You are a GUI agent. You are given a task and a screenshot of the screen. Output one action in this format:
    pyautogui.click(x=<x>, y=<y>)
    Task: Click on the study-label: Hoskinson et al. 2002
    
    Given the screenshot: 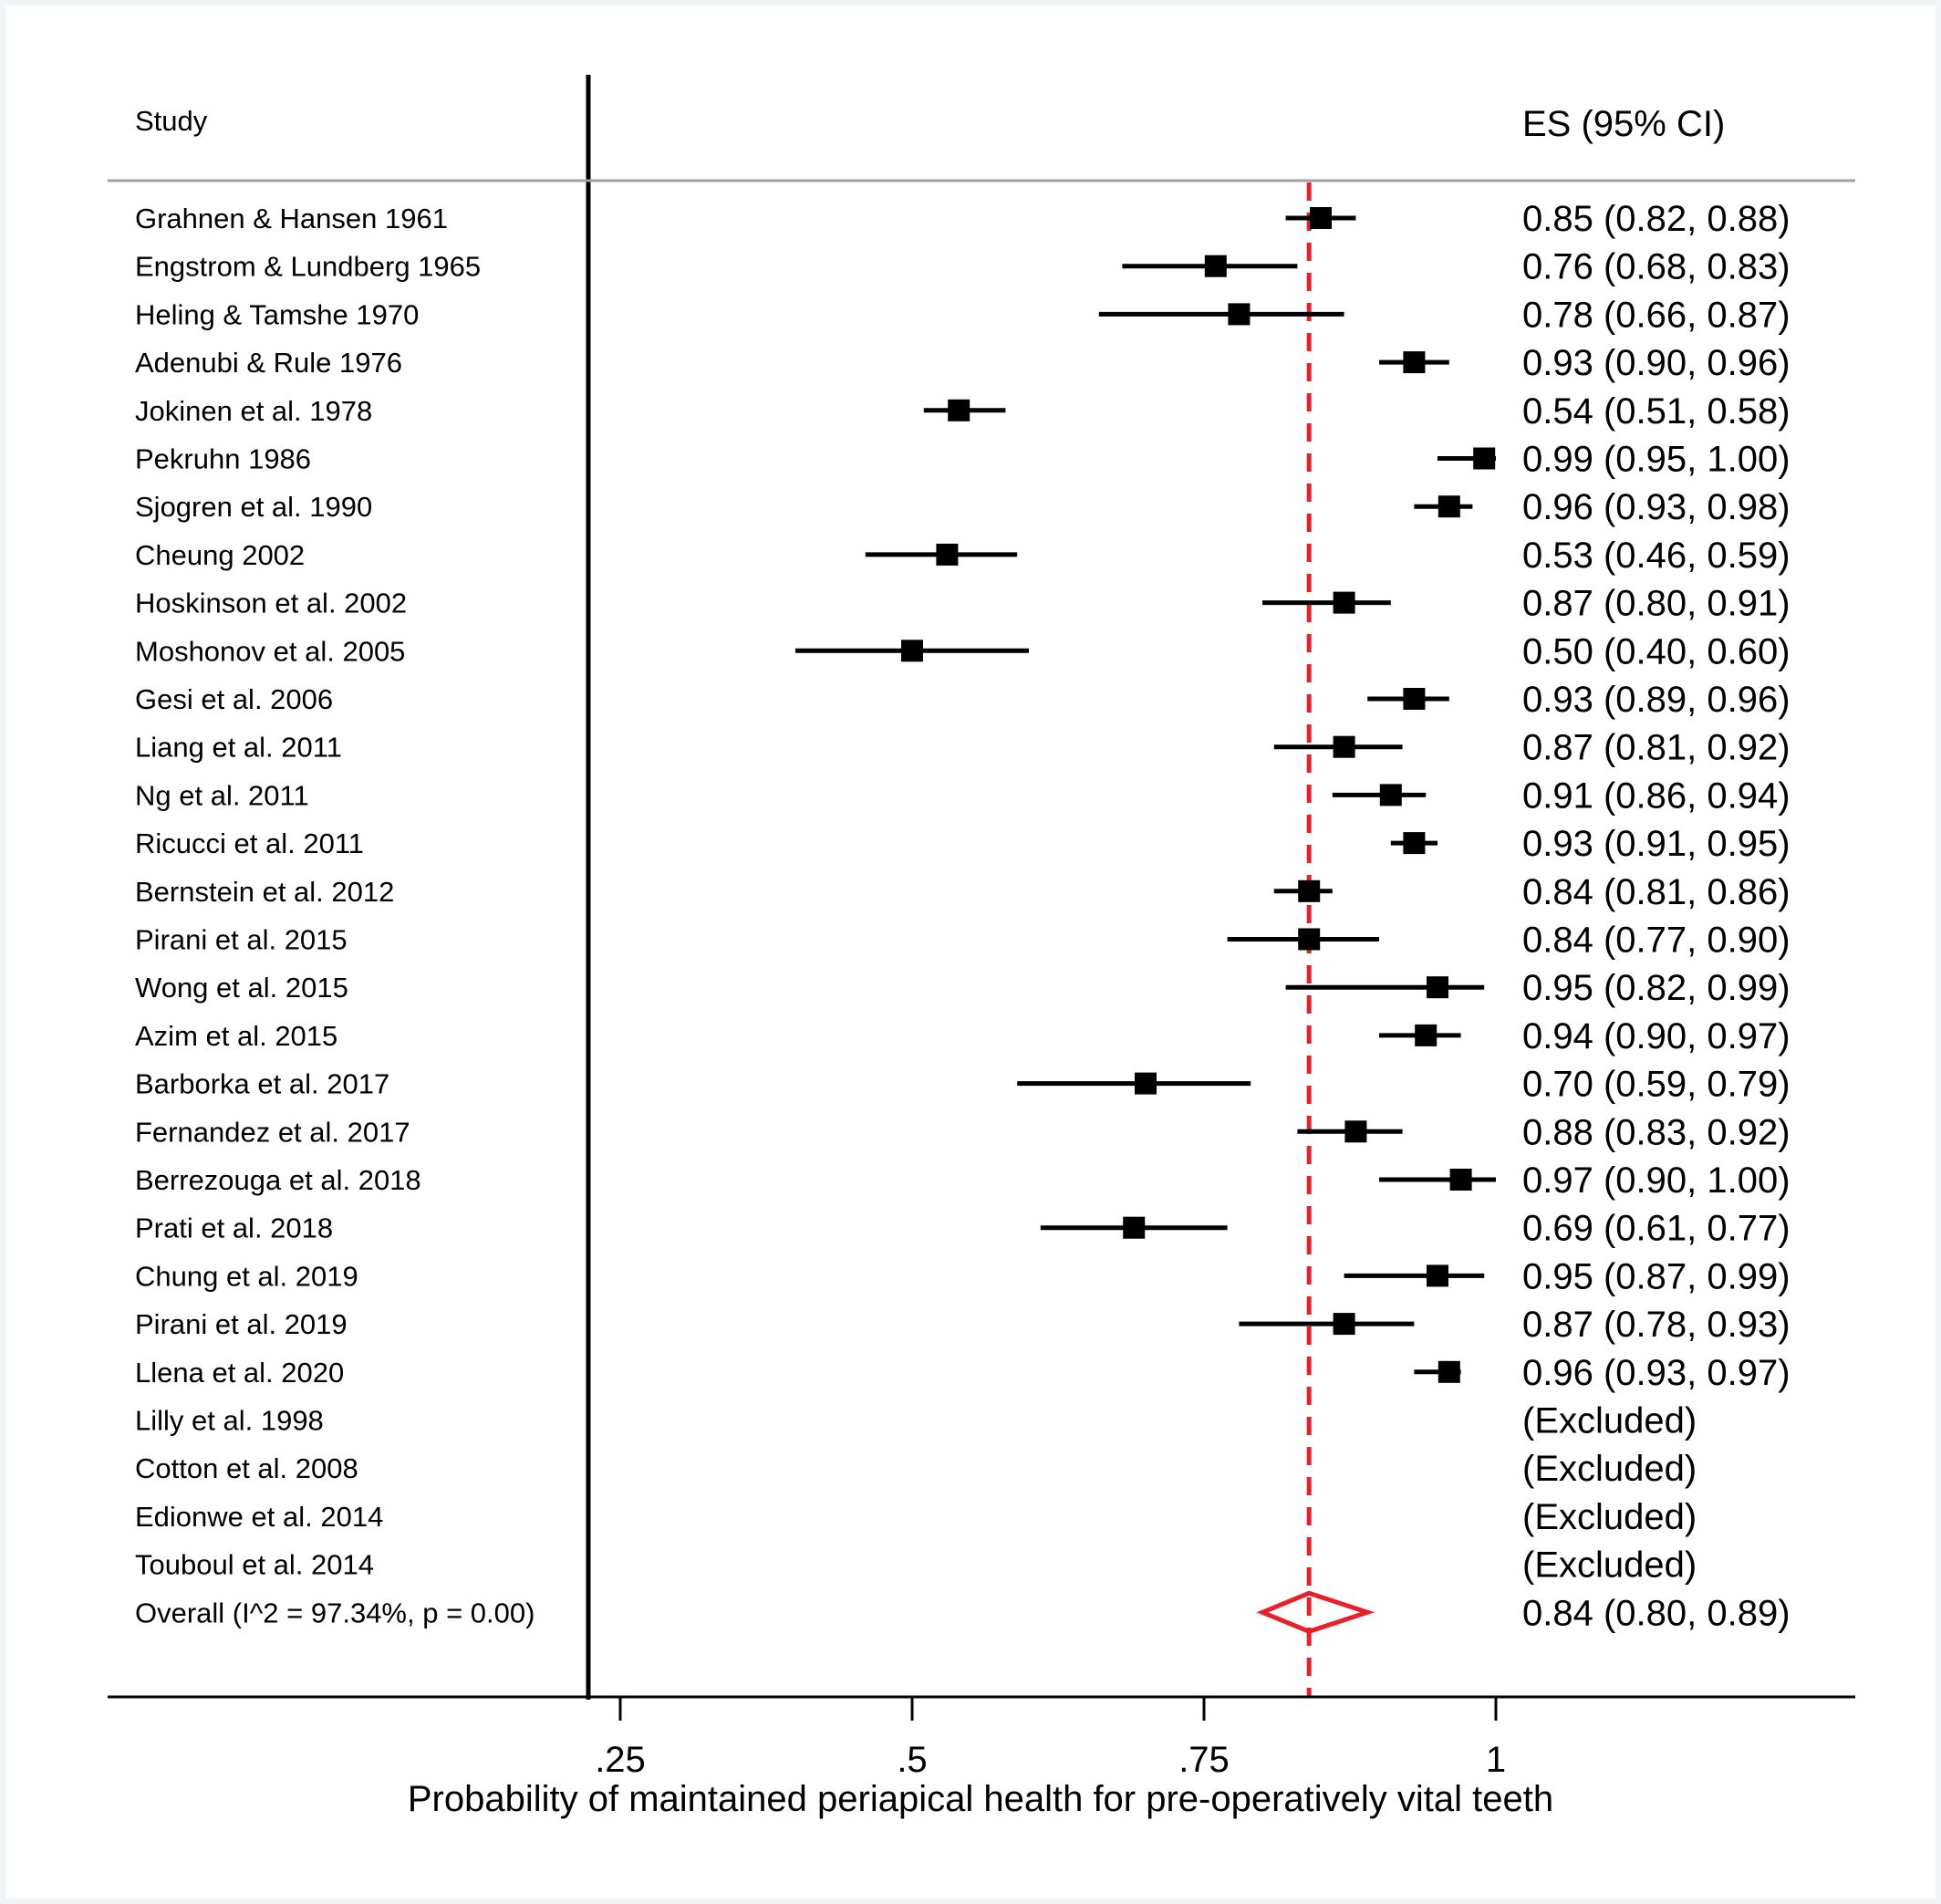 What is the action you would take?
    pyautogui.click(x=271, y=604)
    